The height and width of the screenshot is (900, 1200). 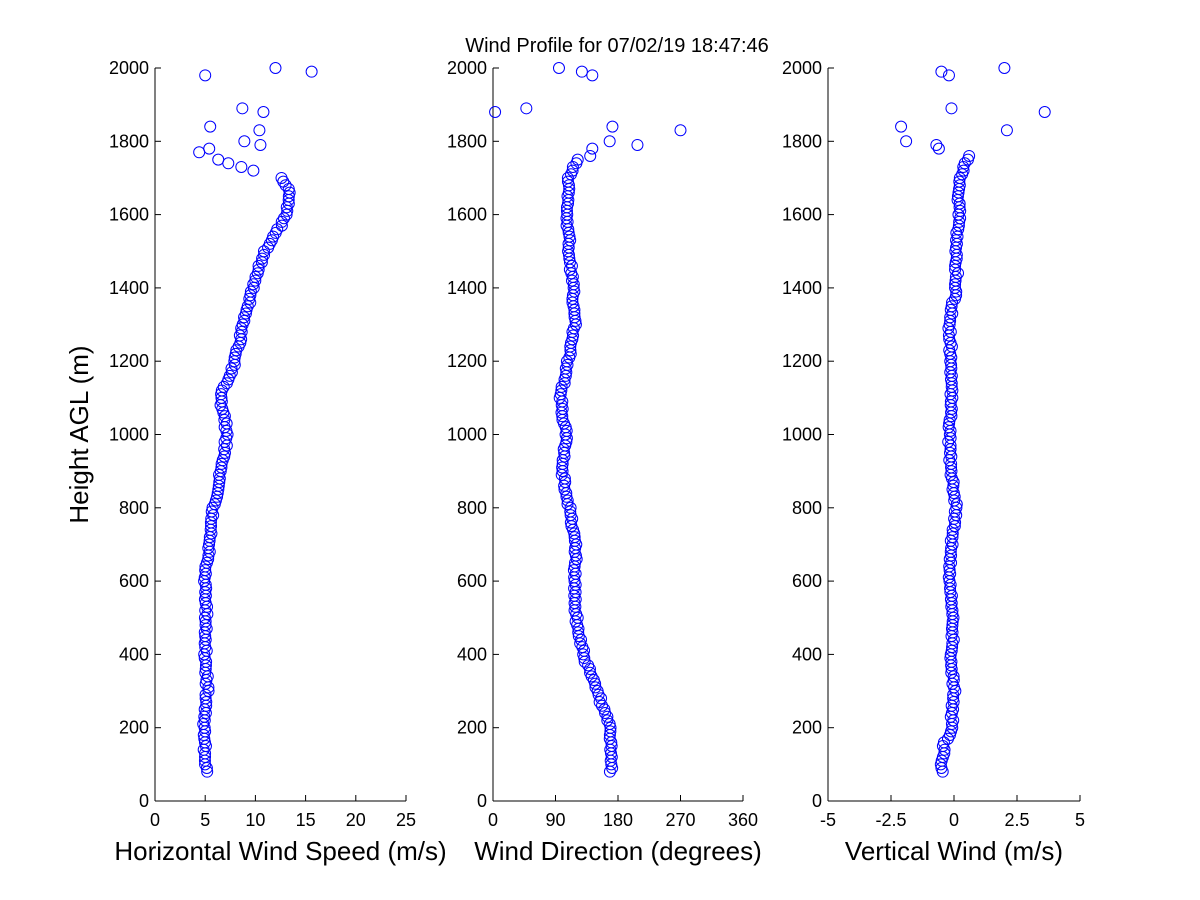 What do you see at coordinates (406, 820) in the screenshot?
I see `x-tick-label: 25` at bounding box center [406, 820].